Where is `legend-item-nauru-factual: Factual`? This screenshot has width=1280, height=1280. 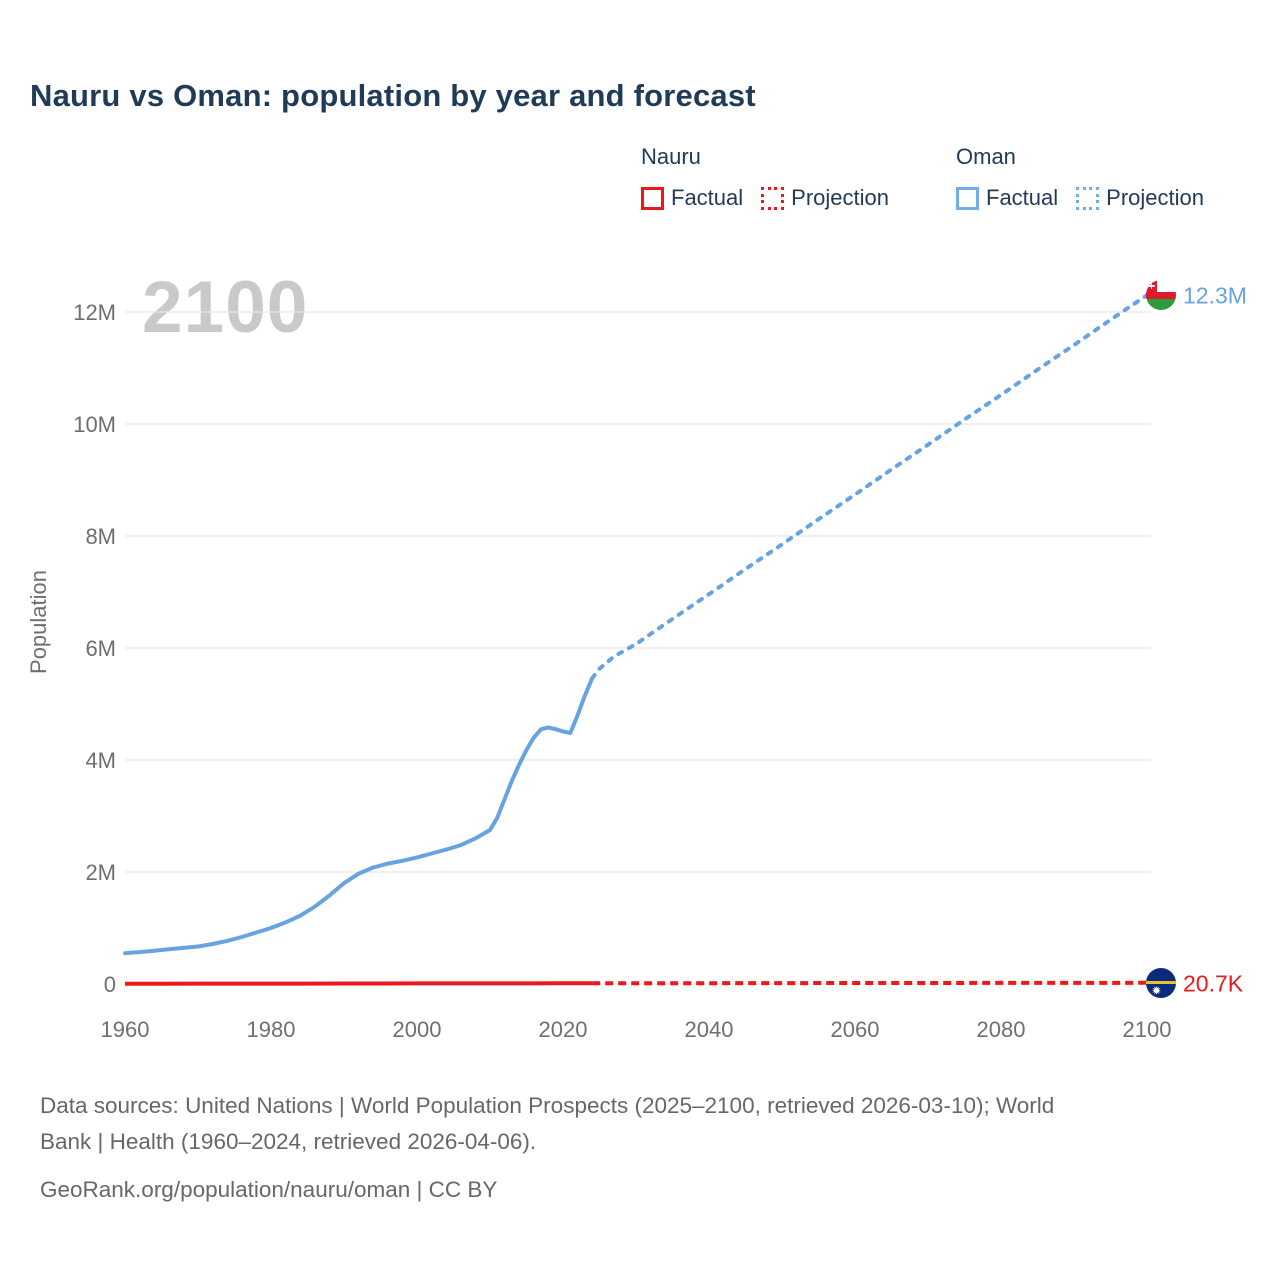 legend-item-nauru-factual: Factual is located at coordinates (692, 198).